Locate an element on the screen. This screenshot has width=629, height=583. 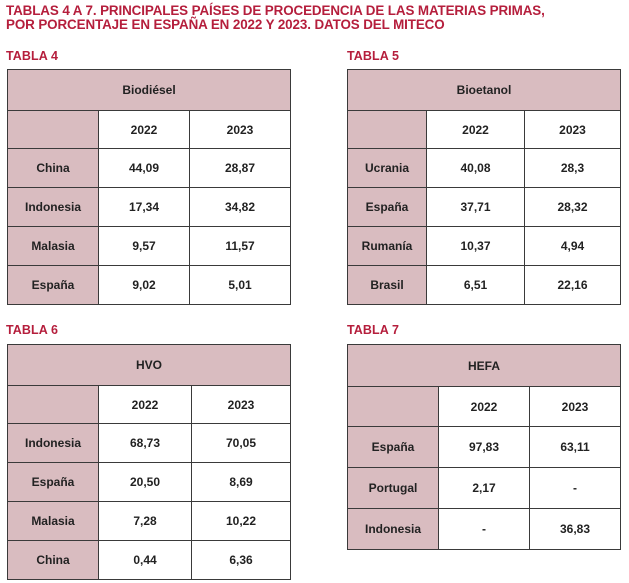
table-row: España 9,02 5,01 is located at coordinates (149, 285).